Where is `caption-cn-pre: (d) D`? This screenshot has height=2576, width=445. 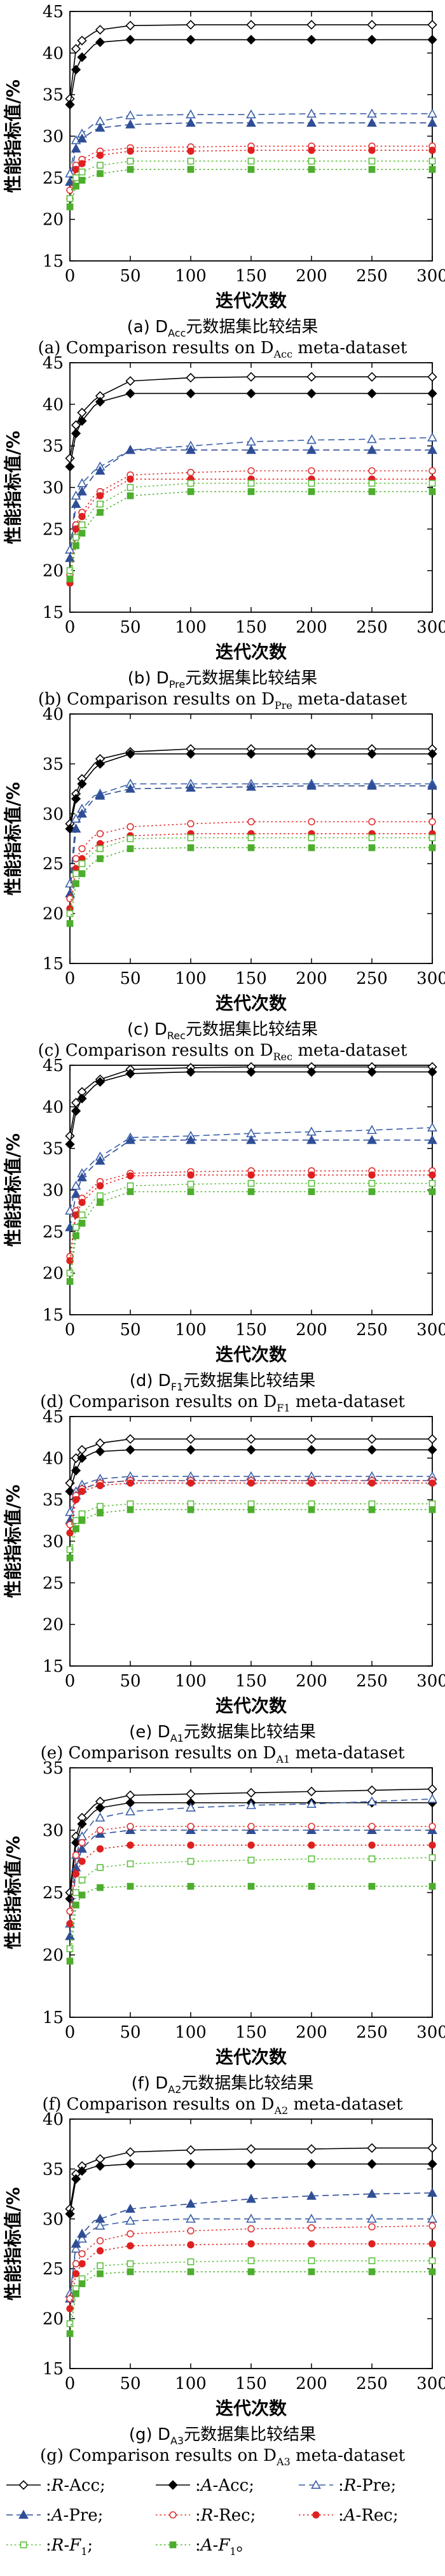 caption-cn-pre: (d) D is located at coordinates (150, 1380).